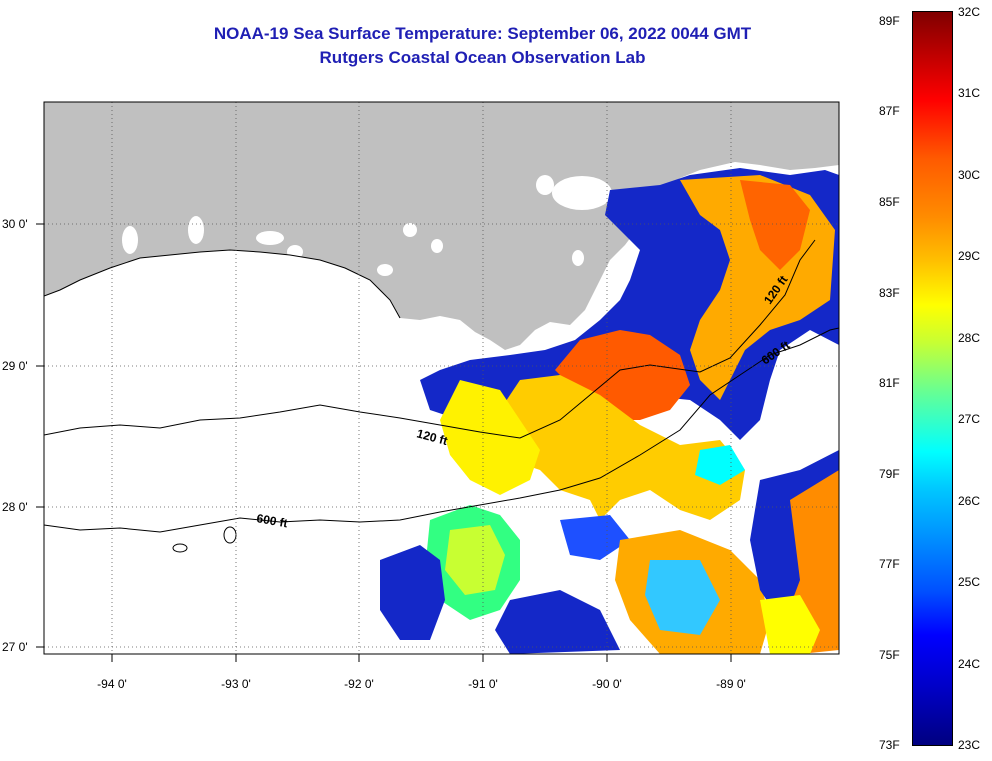  I want to click on colorbar-c-label: 27C, so click(969, 419).